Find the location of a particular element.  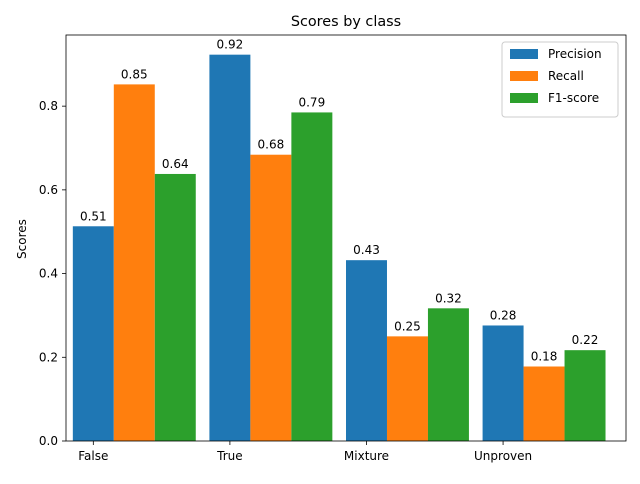

legend-label: Precision is located at coordinates (575, 54).